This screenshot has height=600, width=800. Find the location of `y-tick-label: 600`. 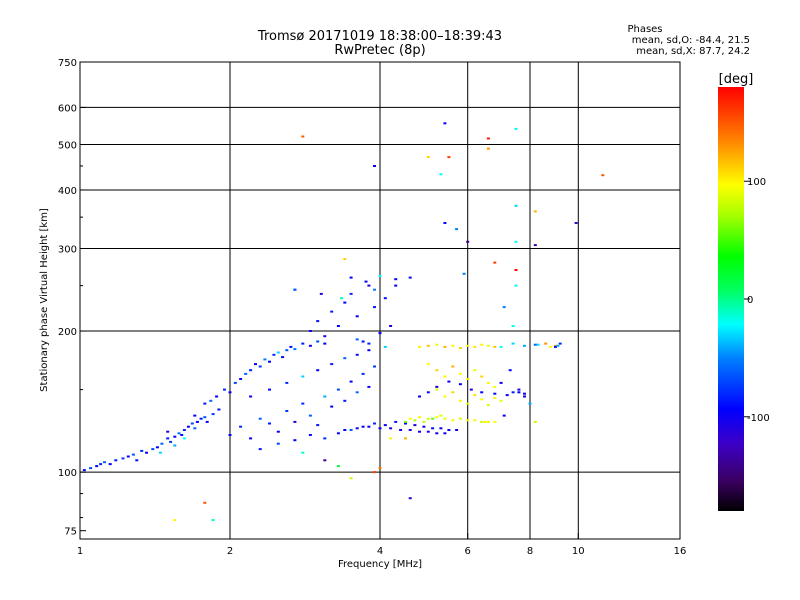

y-tick-label: 600 is located at coordinates (67, 108).